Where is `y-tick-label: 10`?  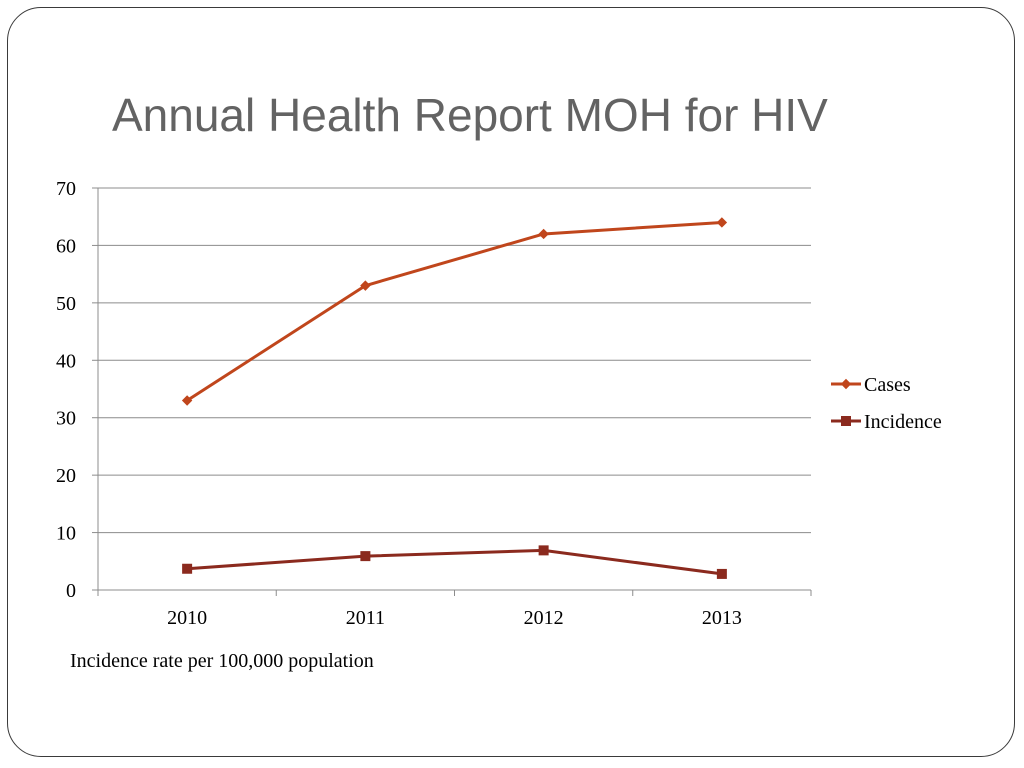
y-tick-label: 10 is located at coordinates (66, 534).